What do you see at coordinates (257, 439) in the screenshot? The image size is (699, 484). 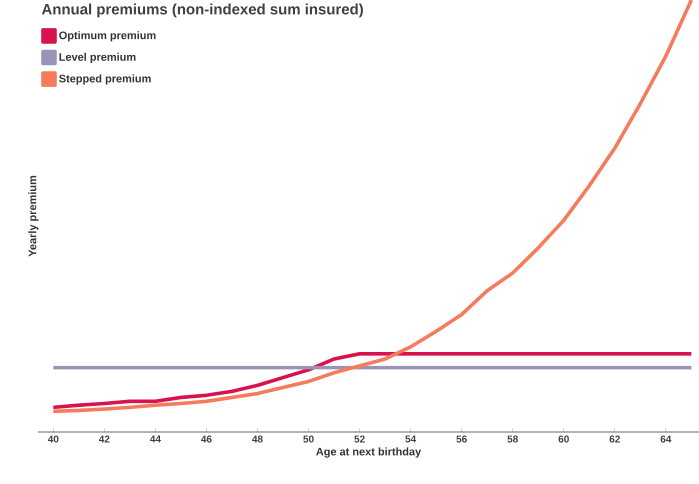 I see `x-tick-label: 48` at bounding box center [257, 439].